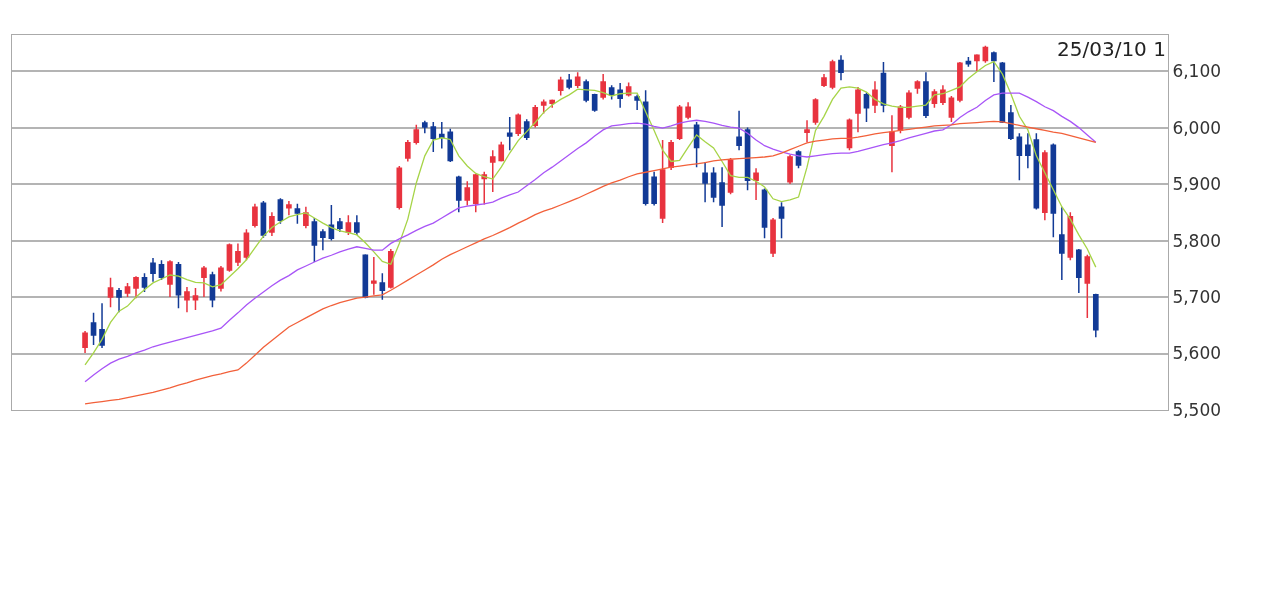  I want to click on annotation: 25/03/10 1, so click(1111, 49).